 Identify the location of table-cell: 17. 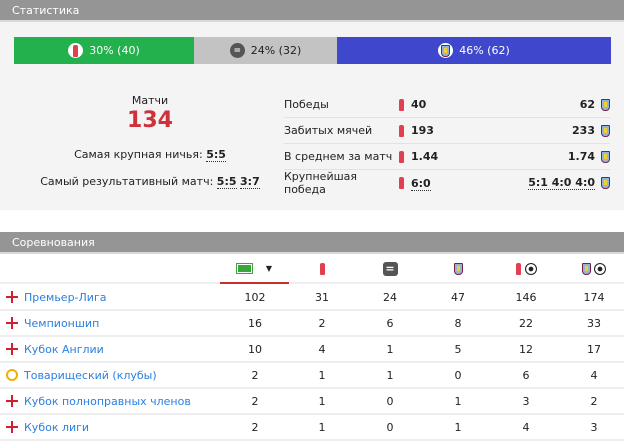
(594, 349).